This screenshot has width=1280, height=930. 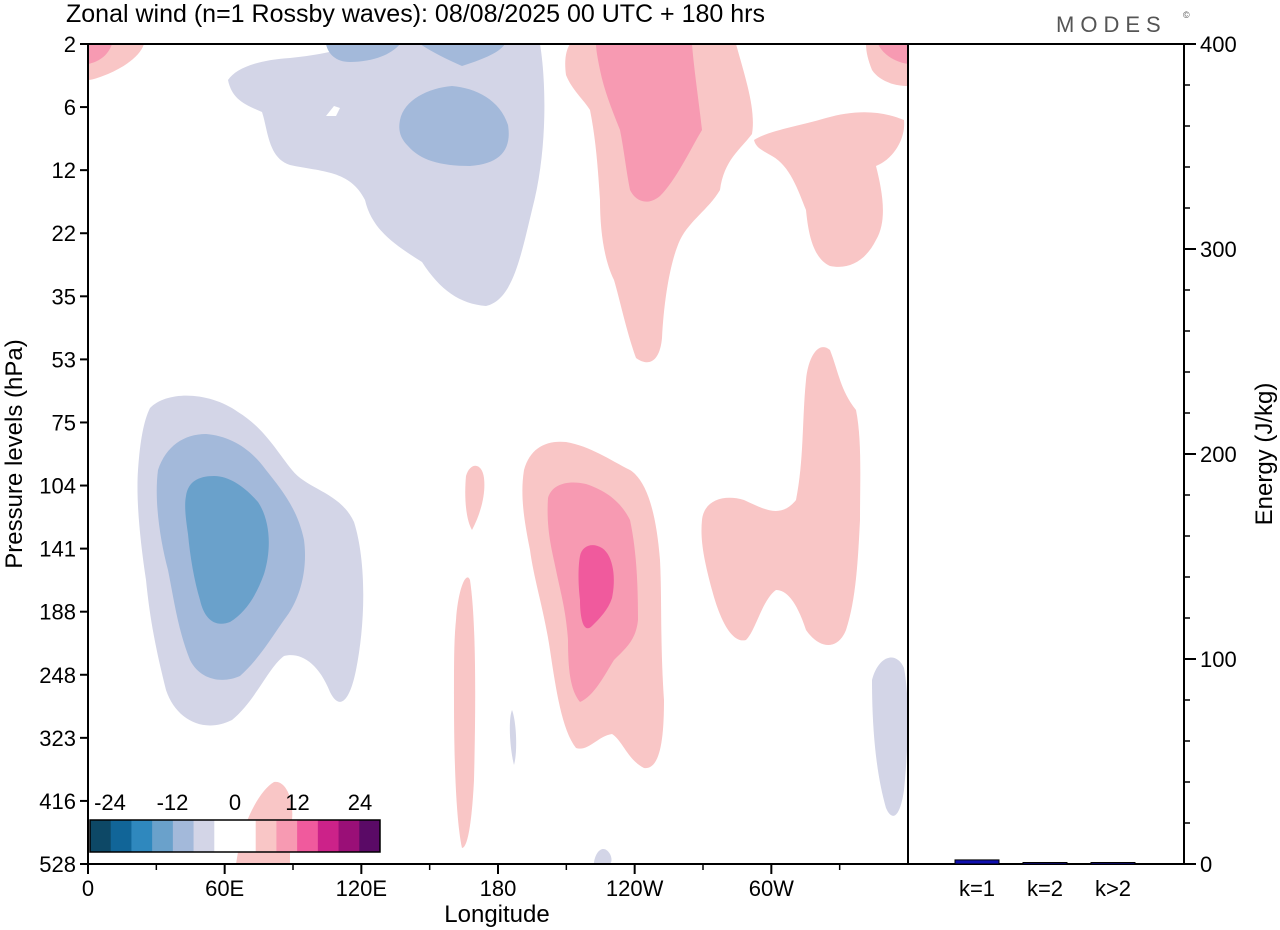 I want to click on contour-pos-strat-1b, so click(x=829, y=189).